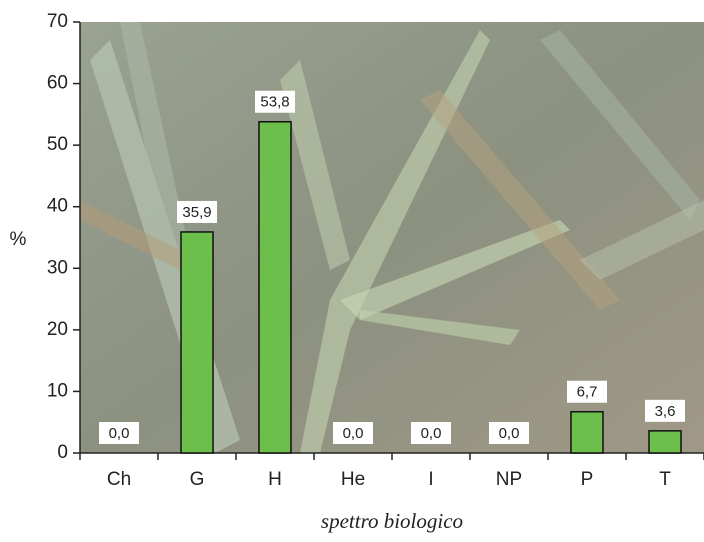  What do you see at coordinates (57, 206) in the screenshot?
I see `y-tick-label: 40` at bounding box center [57, 206].